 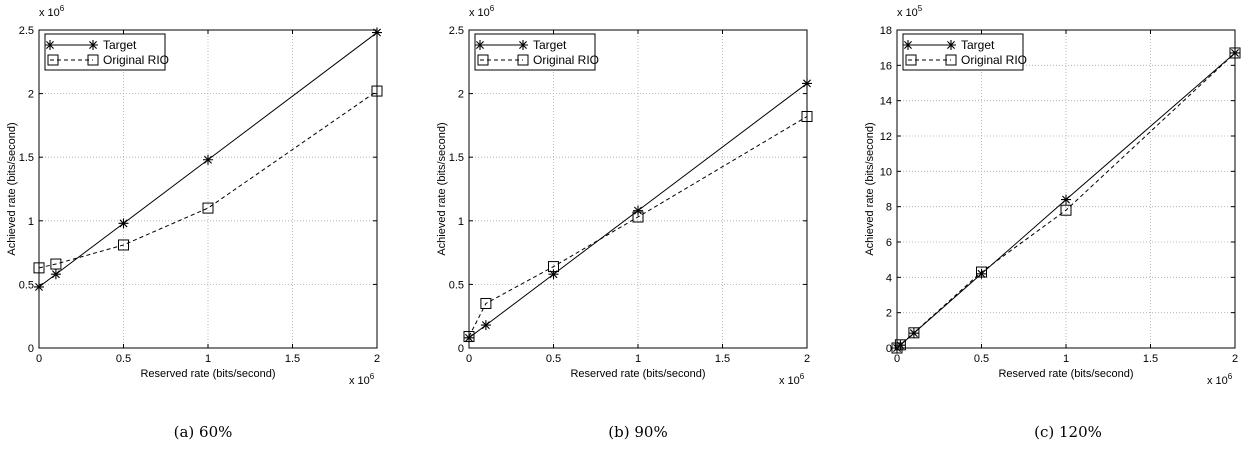 I want to click on legend-label: Target, so click(x=120, y=45).